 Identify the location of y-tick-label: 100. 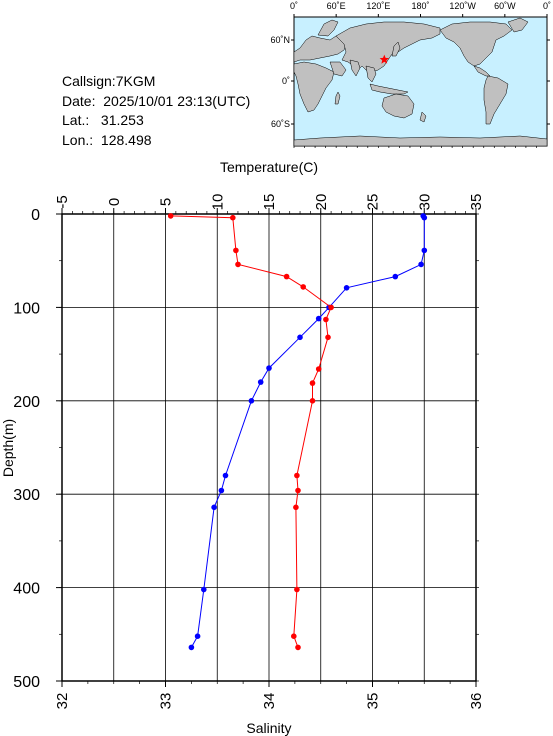
(26, 308).